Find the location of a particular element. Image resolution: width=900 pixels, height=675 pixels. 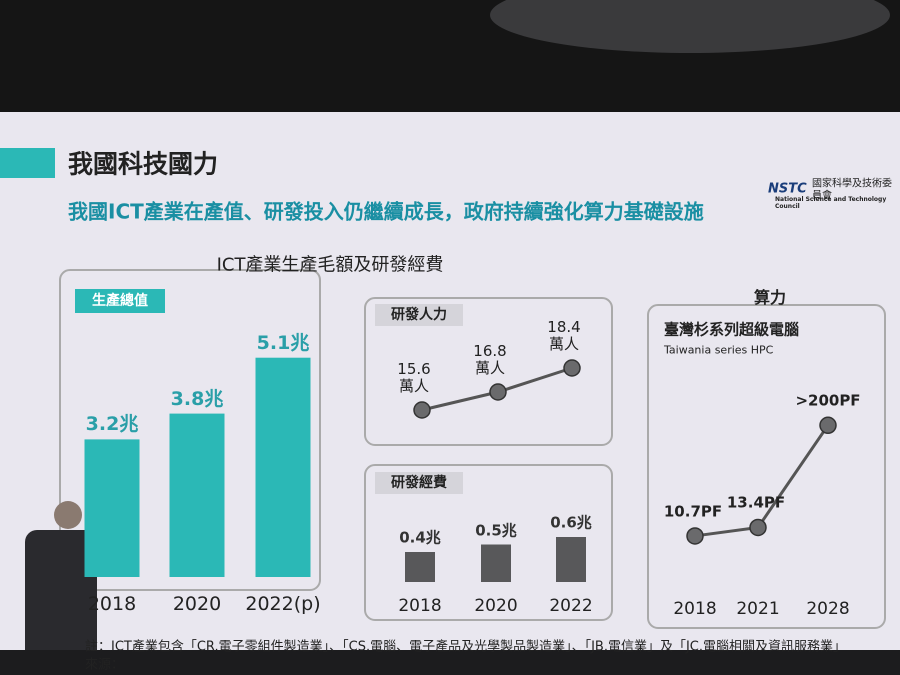

panel-tag: 生產總值 is located at coordinates (120, 300).